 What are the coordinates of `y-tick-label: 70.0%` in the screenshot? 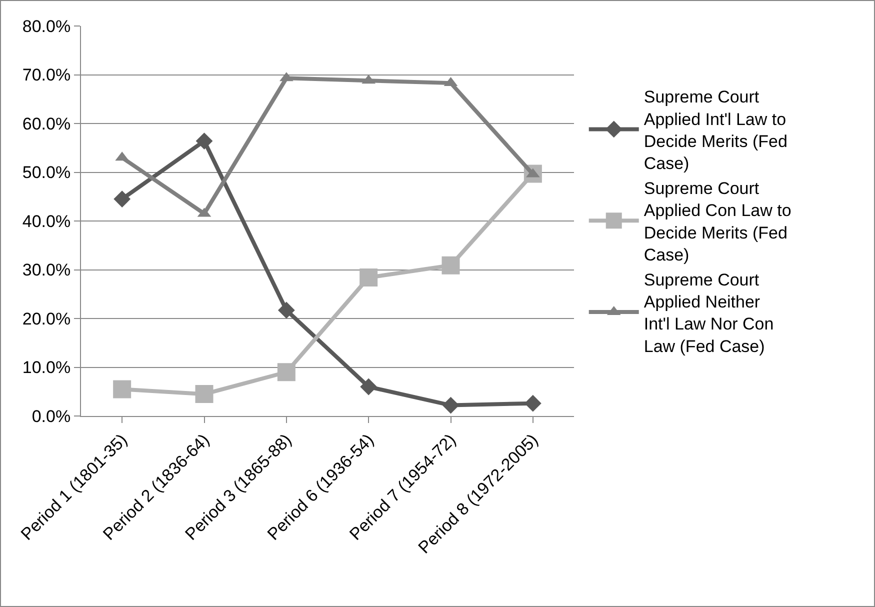 It's located at (46, 75).